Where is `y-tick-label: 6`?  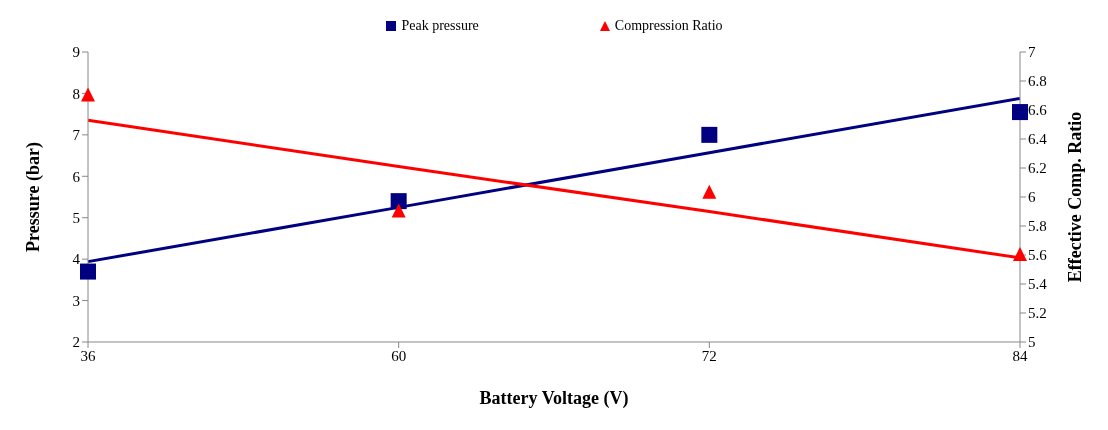 y-tick-label: 6 is located at coordinates (76, 176).